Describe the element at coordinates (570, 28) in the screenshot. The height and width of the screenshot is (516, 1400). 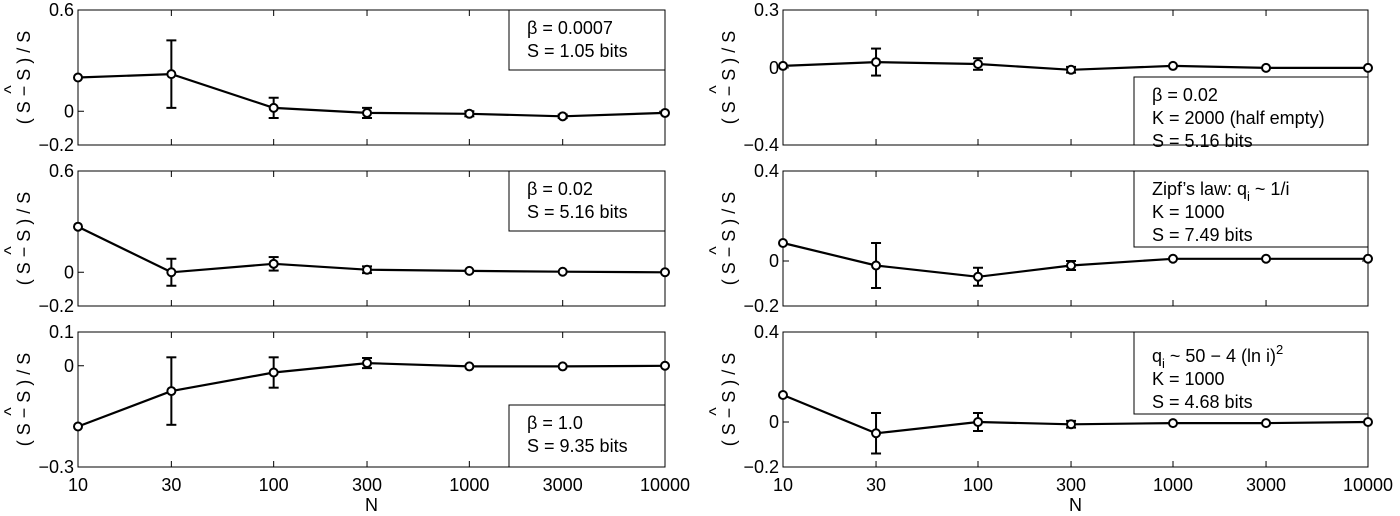
I see `legend-entry: β = 0.0007` at that location.